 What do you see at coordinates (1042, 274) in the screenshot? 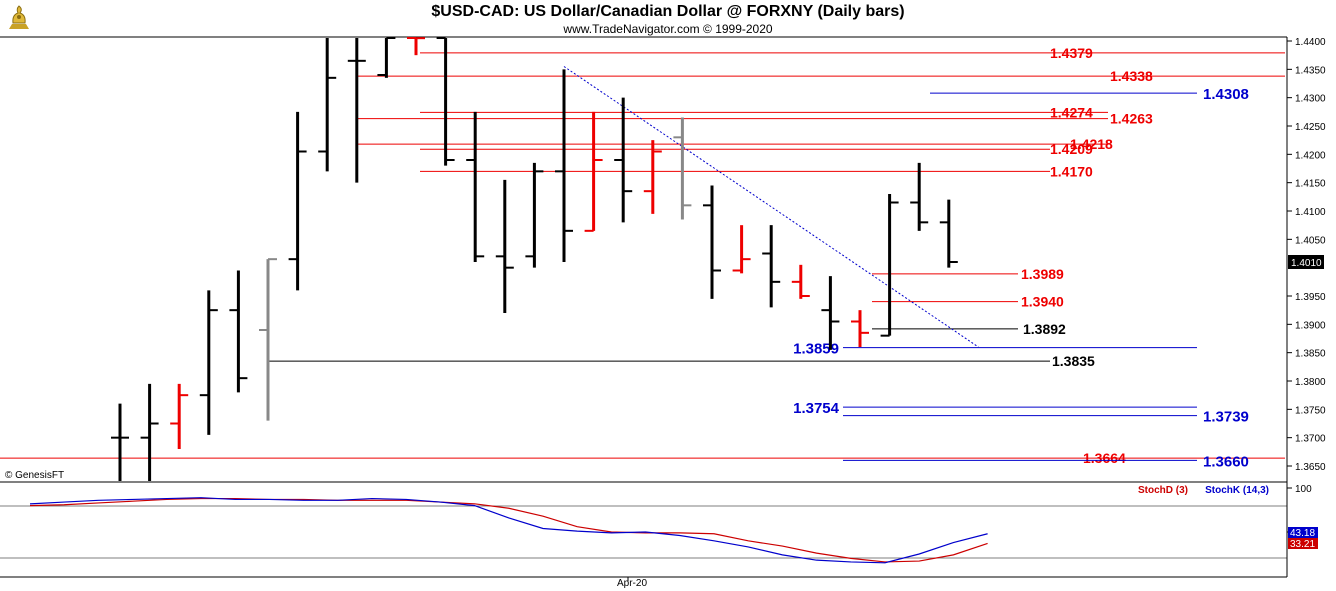
I see `level-label-1.3989: 1.3989` at bounding box center [1042, 274].